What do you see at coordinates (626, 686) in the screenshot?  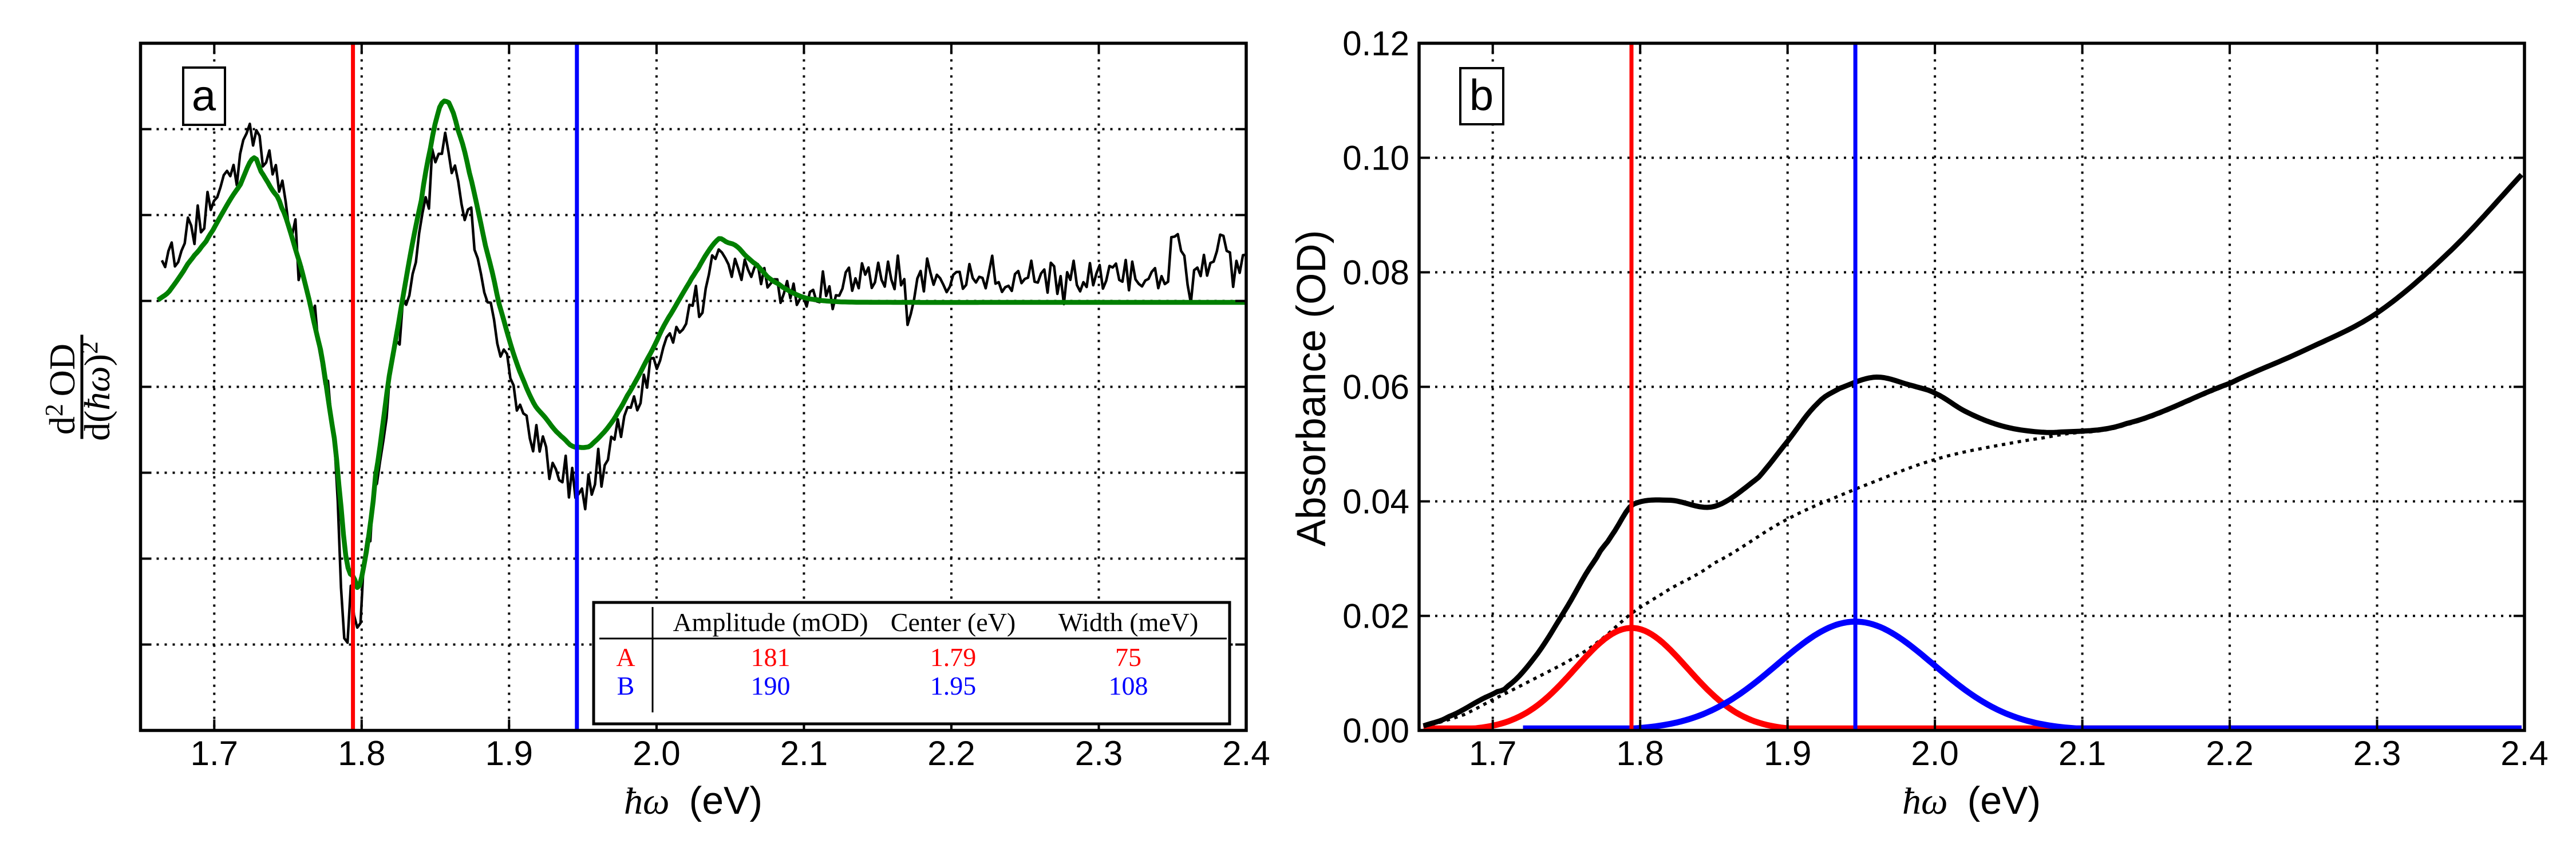 I see `svg-text: B` at bounding box center [626, 686].